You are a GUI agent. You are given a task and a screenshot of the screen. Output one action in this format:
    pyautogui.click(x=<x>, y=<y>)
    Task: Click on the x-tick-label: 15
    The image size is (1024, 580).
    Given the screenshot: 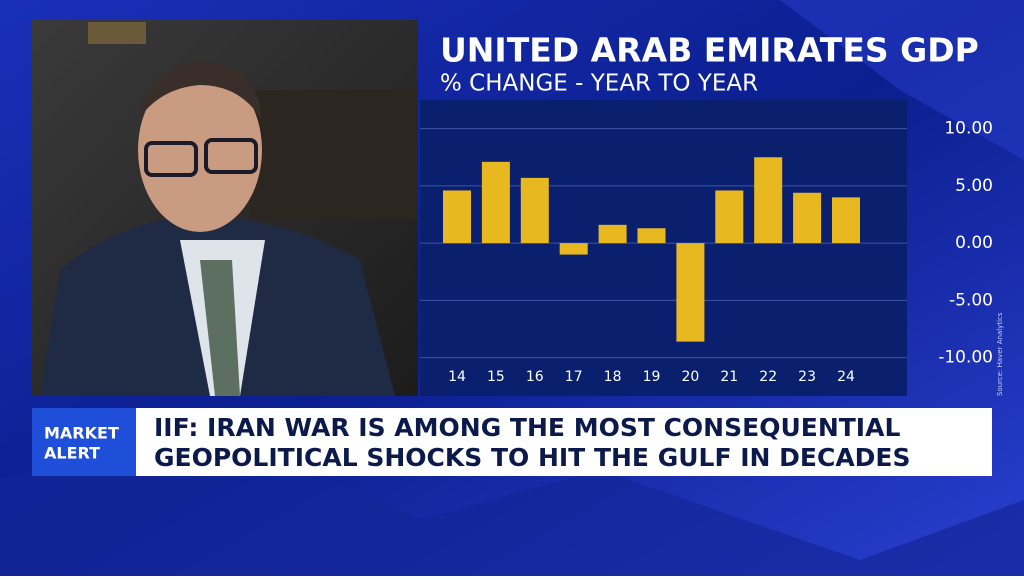 What is the action you would take?
    pyautogui.click(x=496, y=377)
    